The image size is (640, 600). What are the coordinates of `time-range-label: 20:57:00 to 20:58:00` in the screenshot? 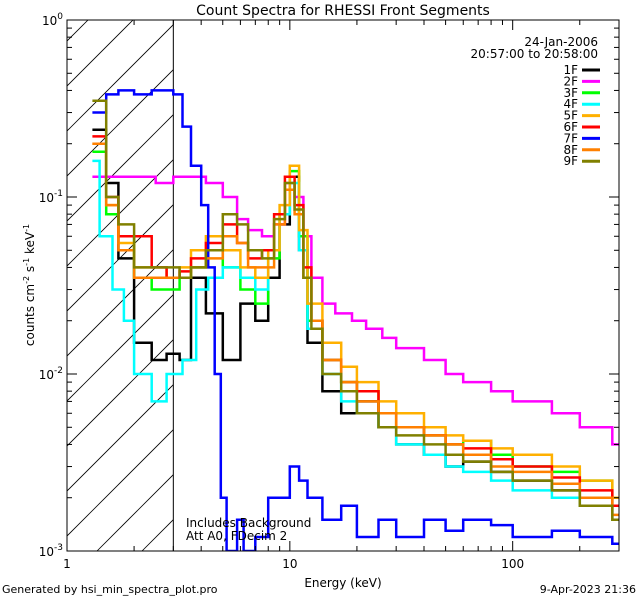 It's located at (534, 54).